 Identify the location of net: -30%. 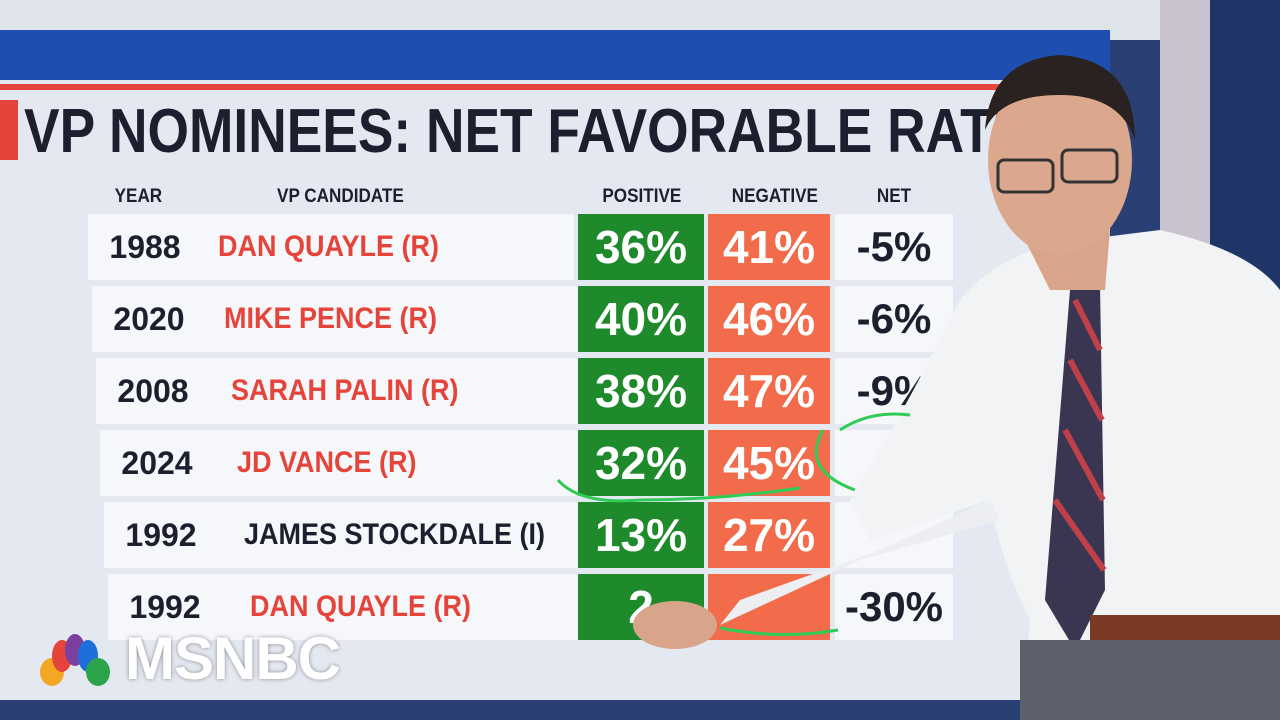
(894, 607).